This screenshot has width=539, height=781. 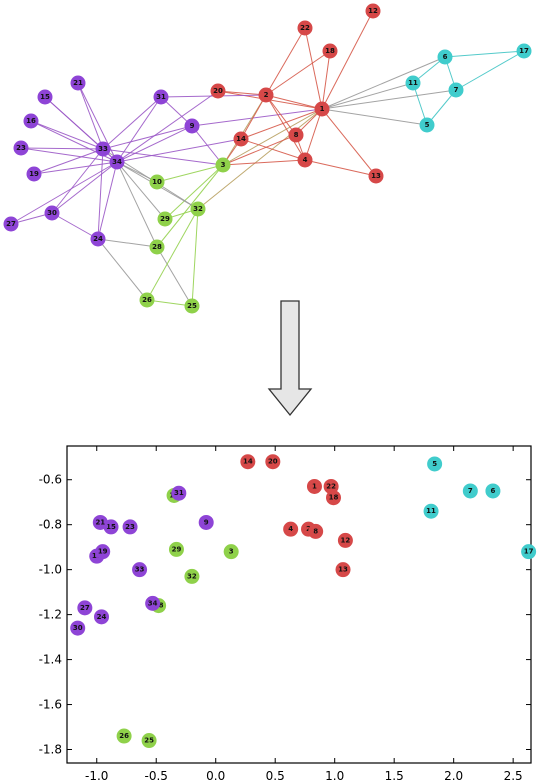 I want to click on graph-node-label: 25, so click(x=192, y=306).